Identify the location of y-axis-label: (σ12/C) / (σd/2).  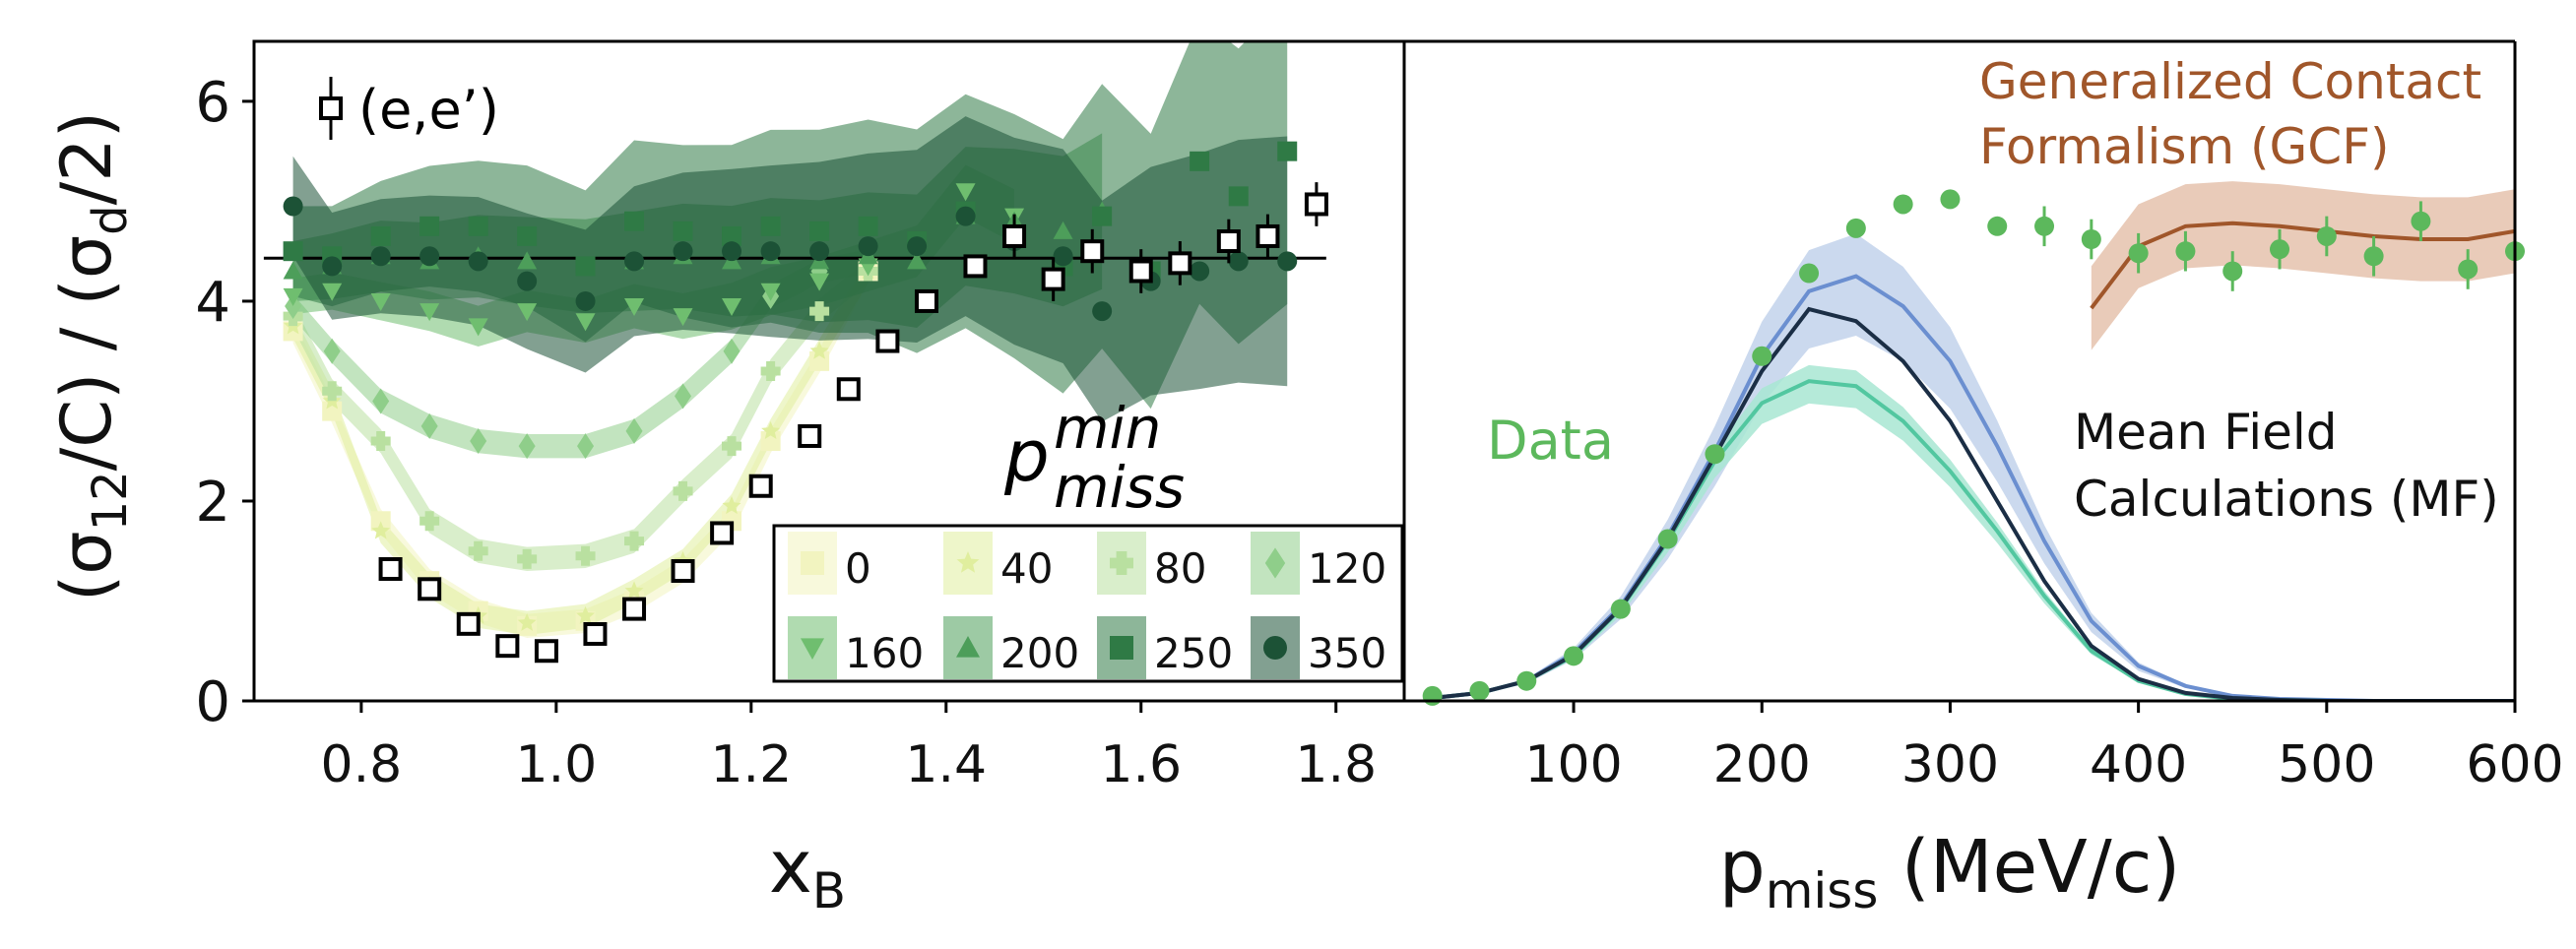
(92, 356).